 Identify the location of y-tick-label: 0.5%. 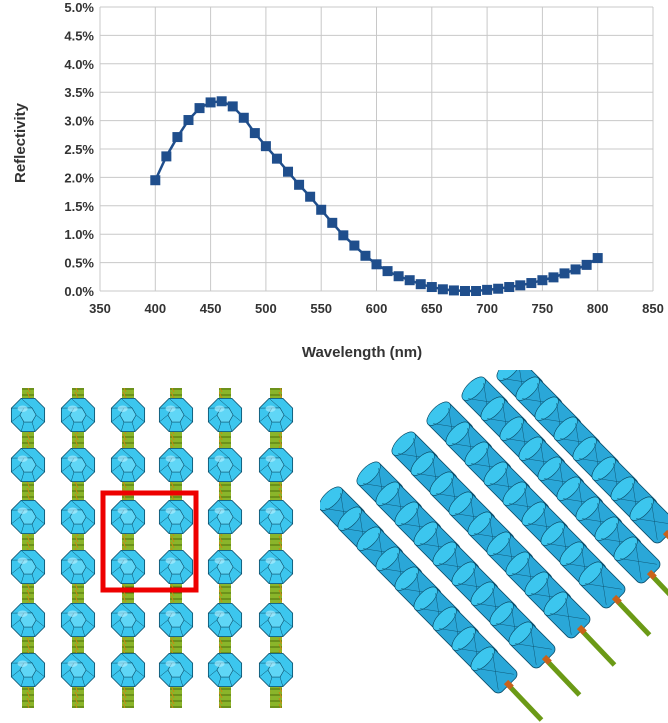
(79, 263).